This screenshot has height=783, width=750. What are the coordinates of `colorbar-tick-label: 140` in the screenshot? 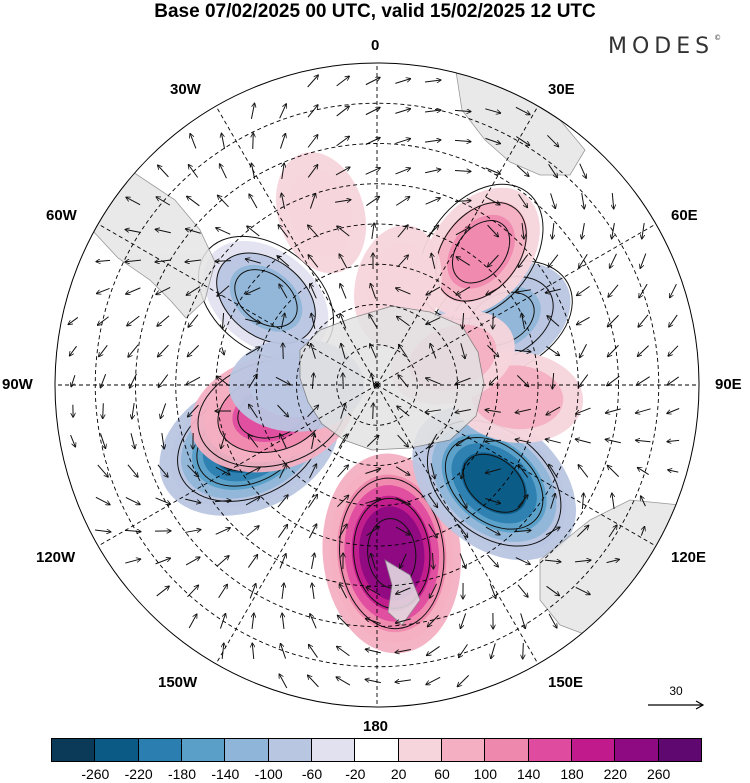 It's located at (528, 774).